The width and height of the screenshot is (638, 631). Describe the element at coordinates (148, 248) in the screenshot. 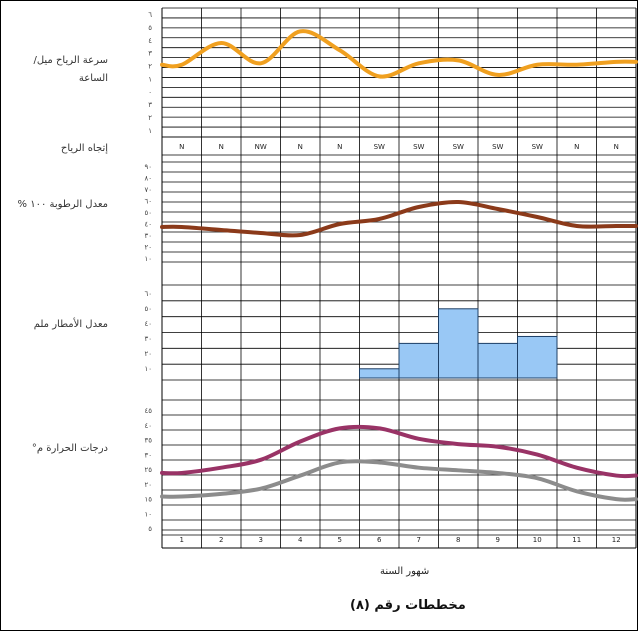

I see `humidity-tick: ٢٠` at that location.